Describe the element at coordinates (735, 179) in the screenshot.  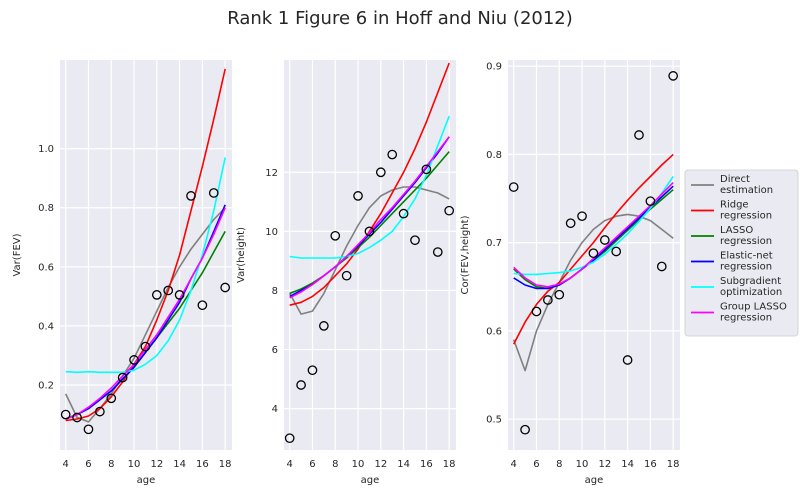
I see `legend-label: Direct` at that location.